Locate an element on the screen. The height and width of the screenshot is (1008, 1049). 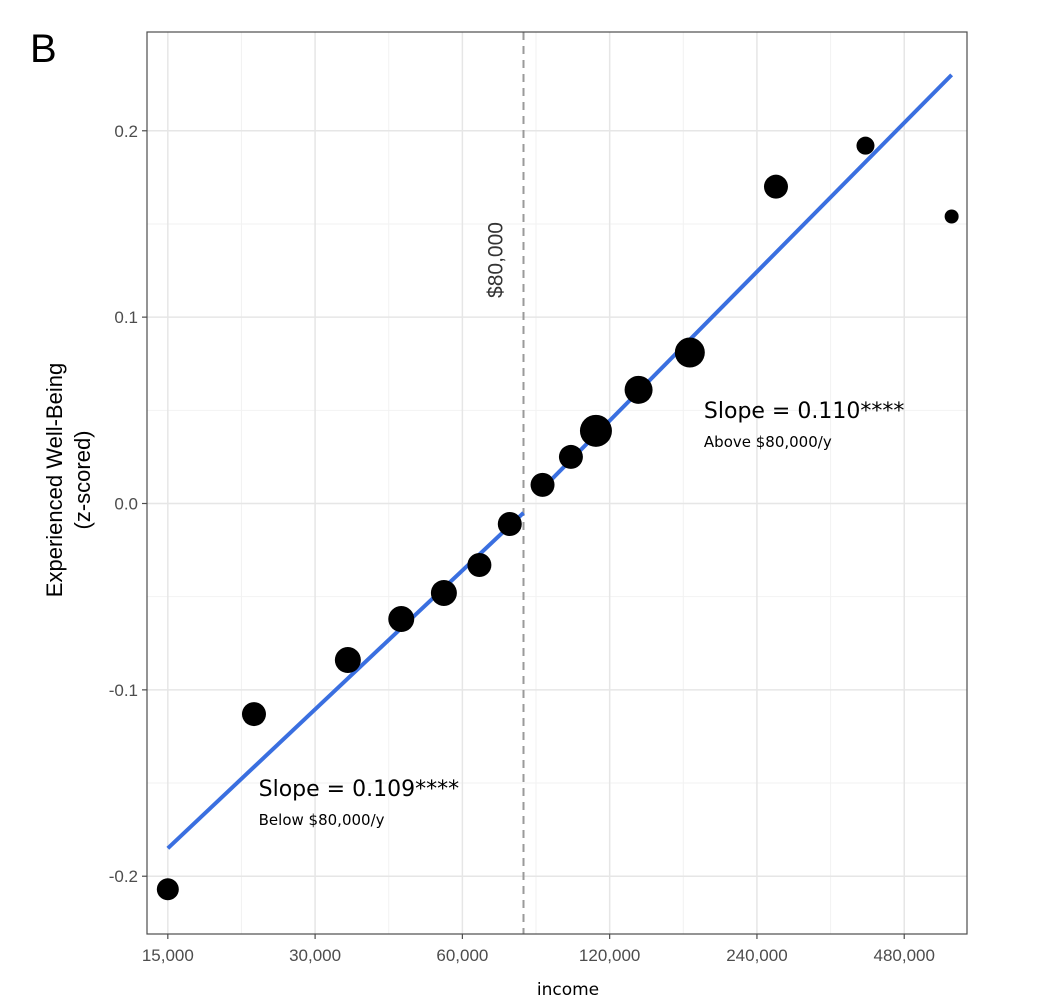
x-tick-label: 30,000 is located at coordinates (315, 955).